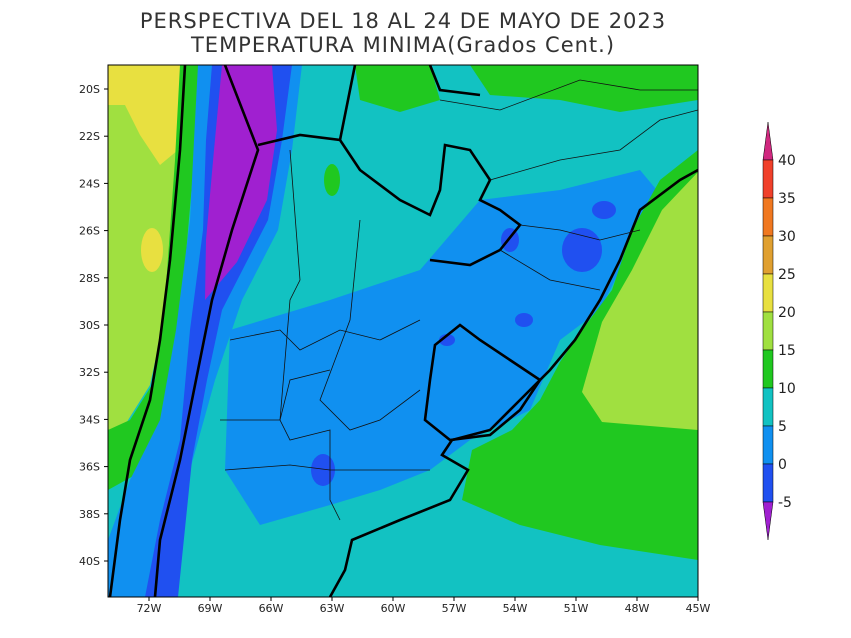 This screenshot has width=851, height=638. What do you see at coordinates (89, 561) in the screenshot?
I see `lat-label: 40S` at bounding box center [89, 561].